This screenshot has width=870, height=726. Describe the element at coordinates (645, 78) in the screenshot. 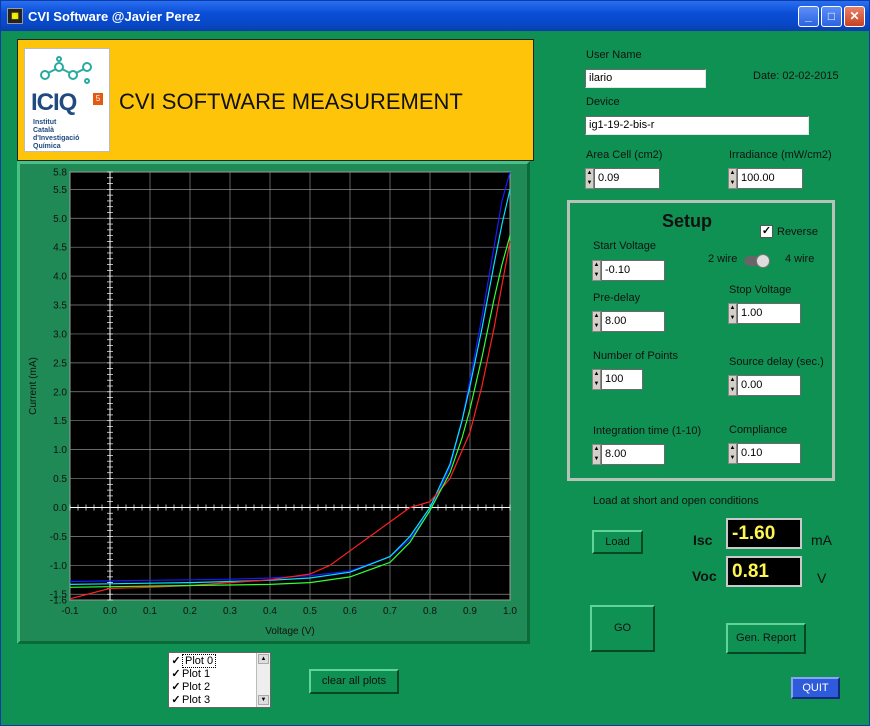

I see `user-name-field: ilario` at that location.